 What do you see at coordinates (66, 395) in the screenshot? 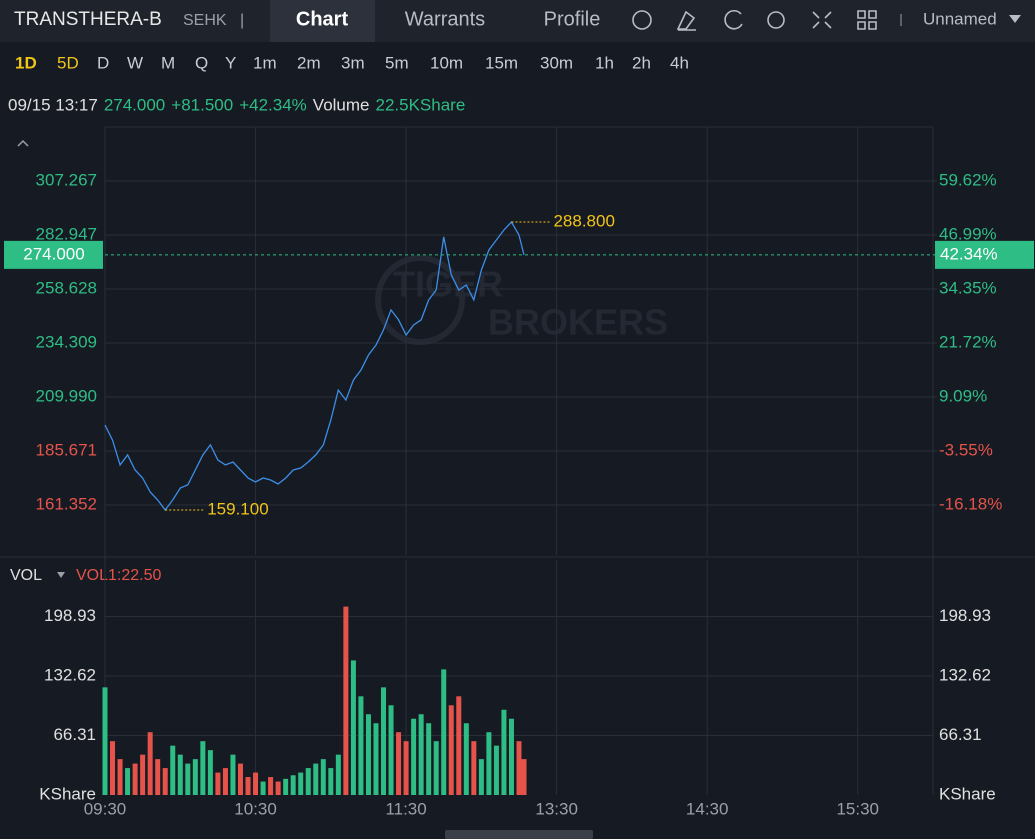
I see `y-tick-label: 209.990` at bounding box center [66, 395].